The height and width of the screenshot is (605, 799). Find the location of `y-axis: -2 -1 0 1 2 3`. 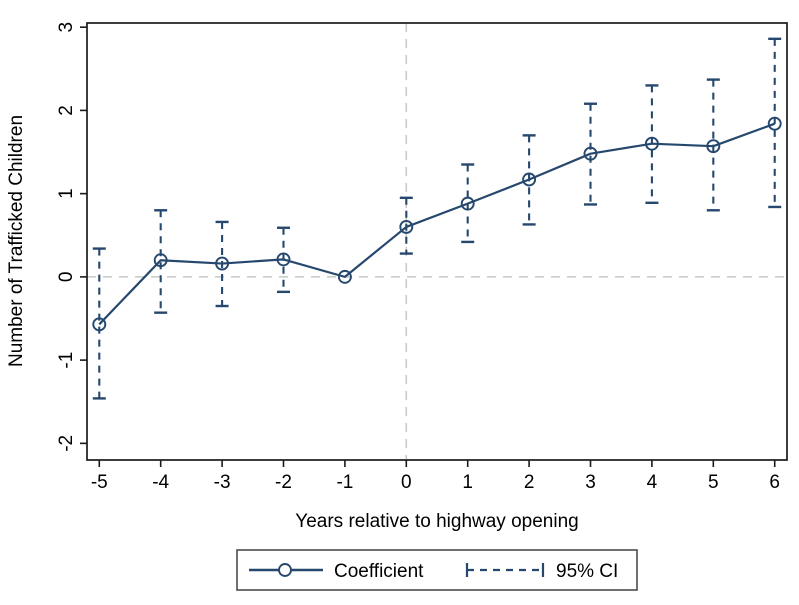

y-axis: -2 -1 0 1 2 3 is located at coordinates (71, 237).